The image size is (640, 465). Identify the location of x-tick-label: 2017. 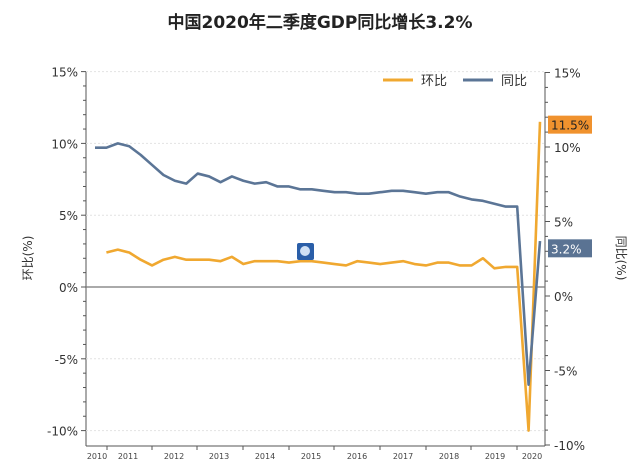
(403, 456).